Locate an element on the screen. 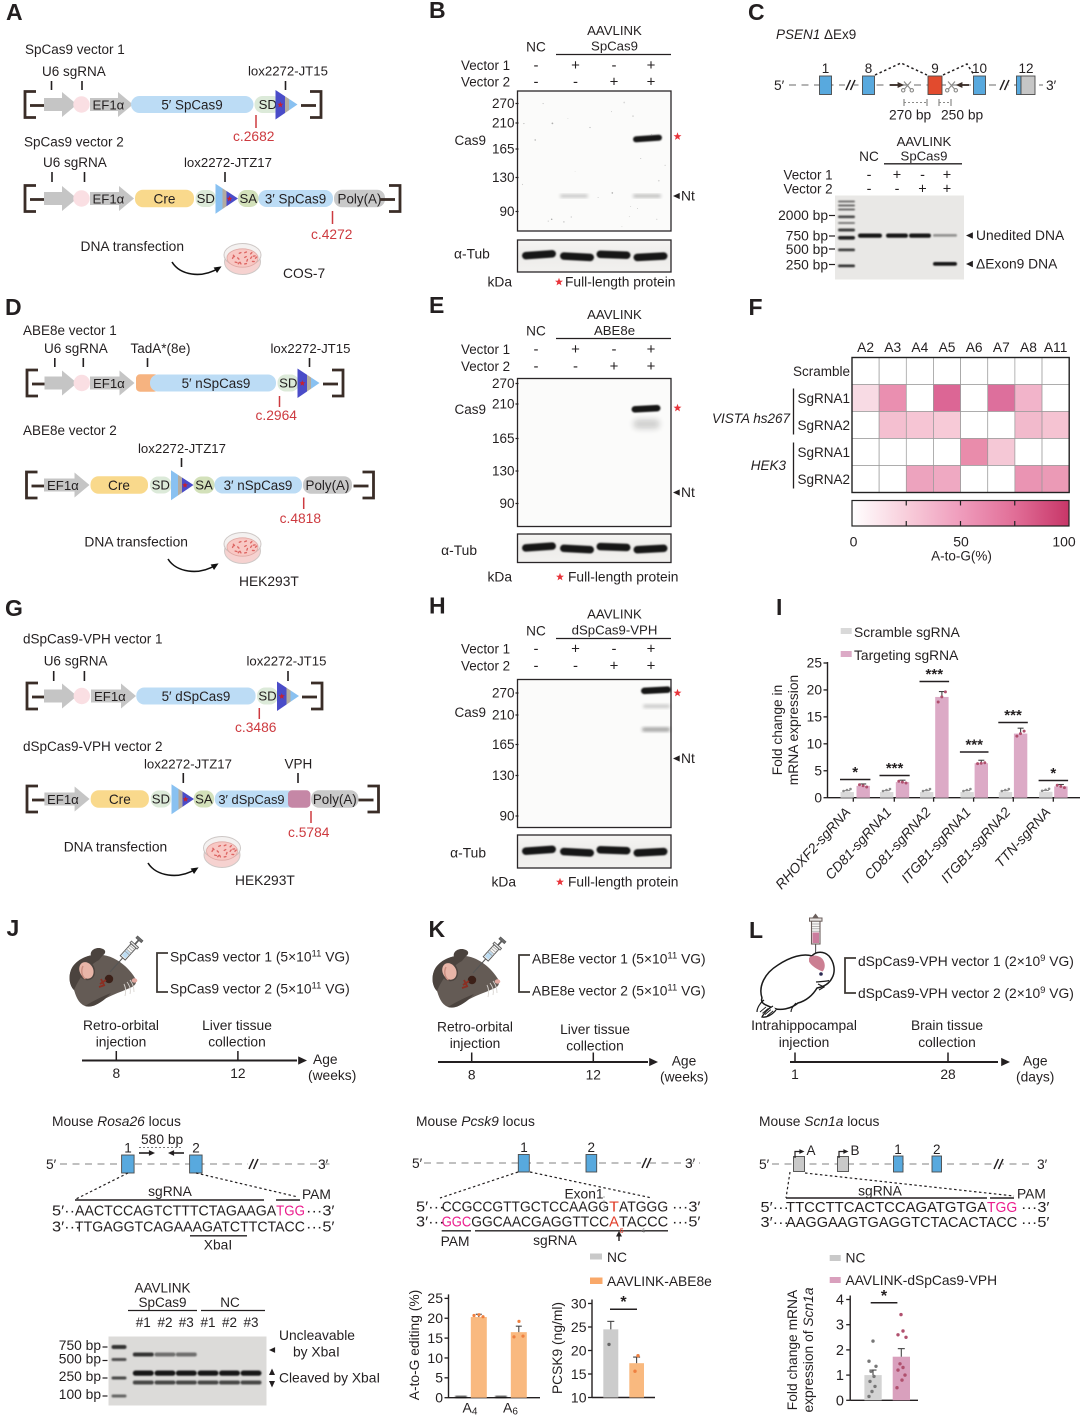  svg-text: Vector 2 is located at coordinates (485, 666).